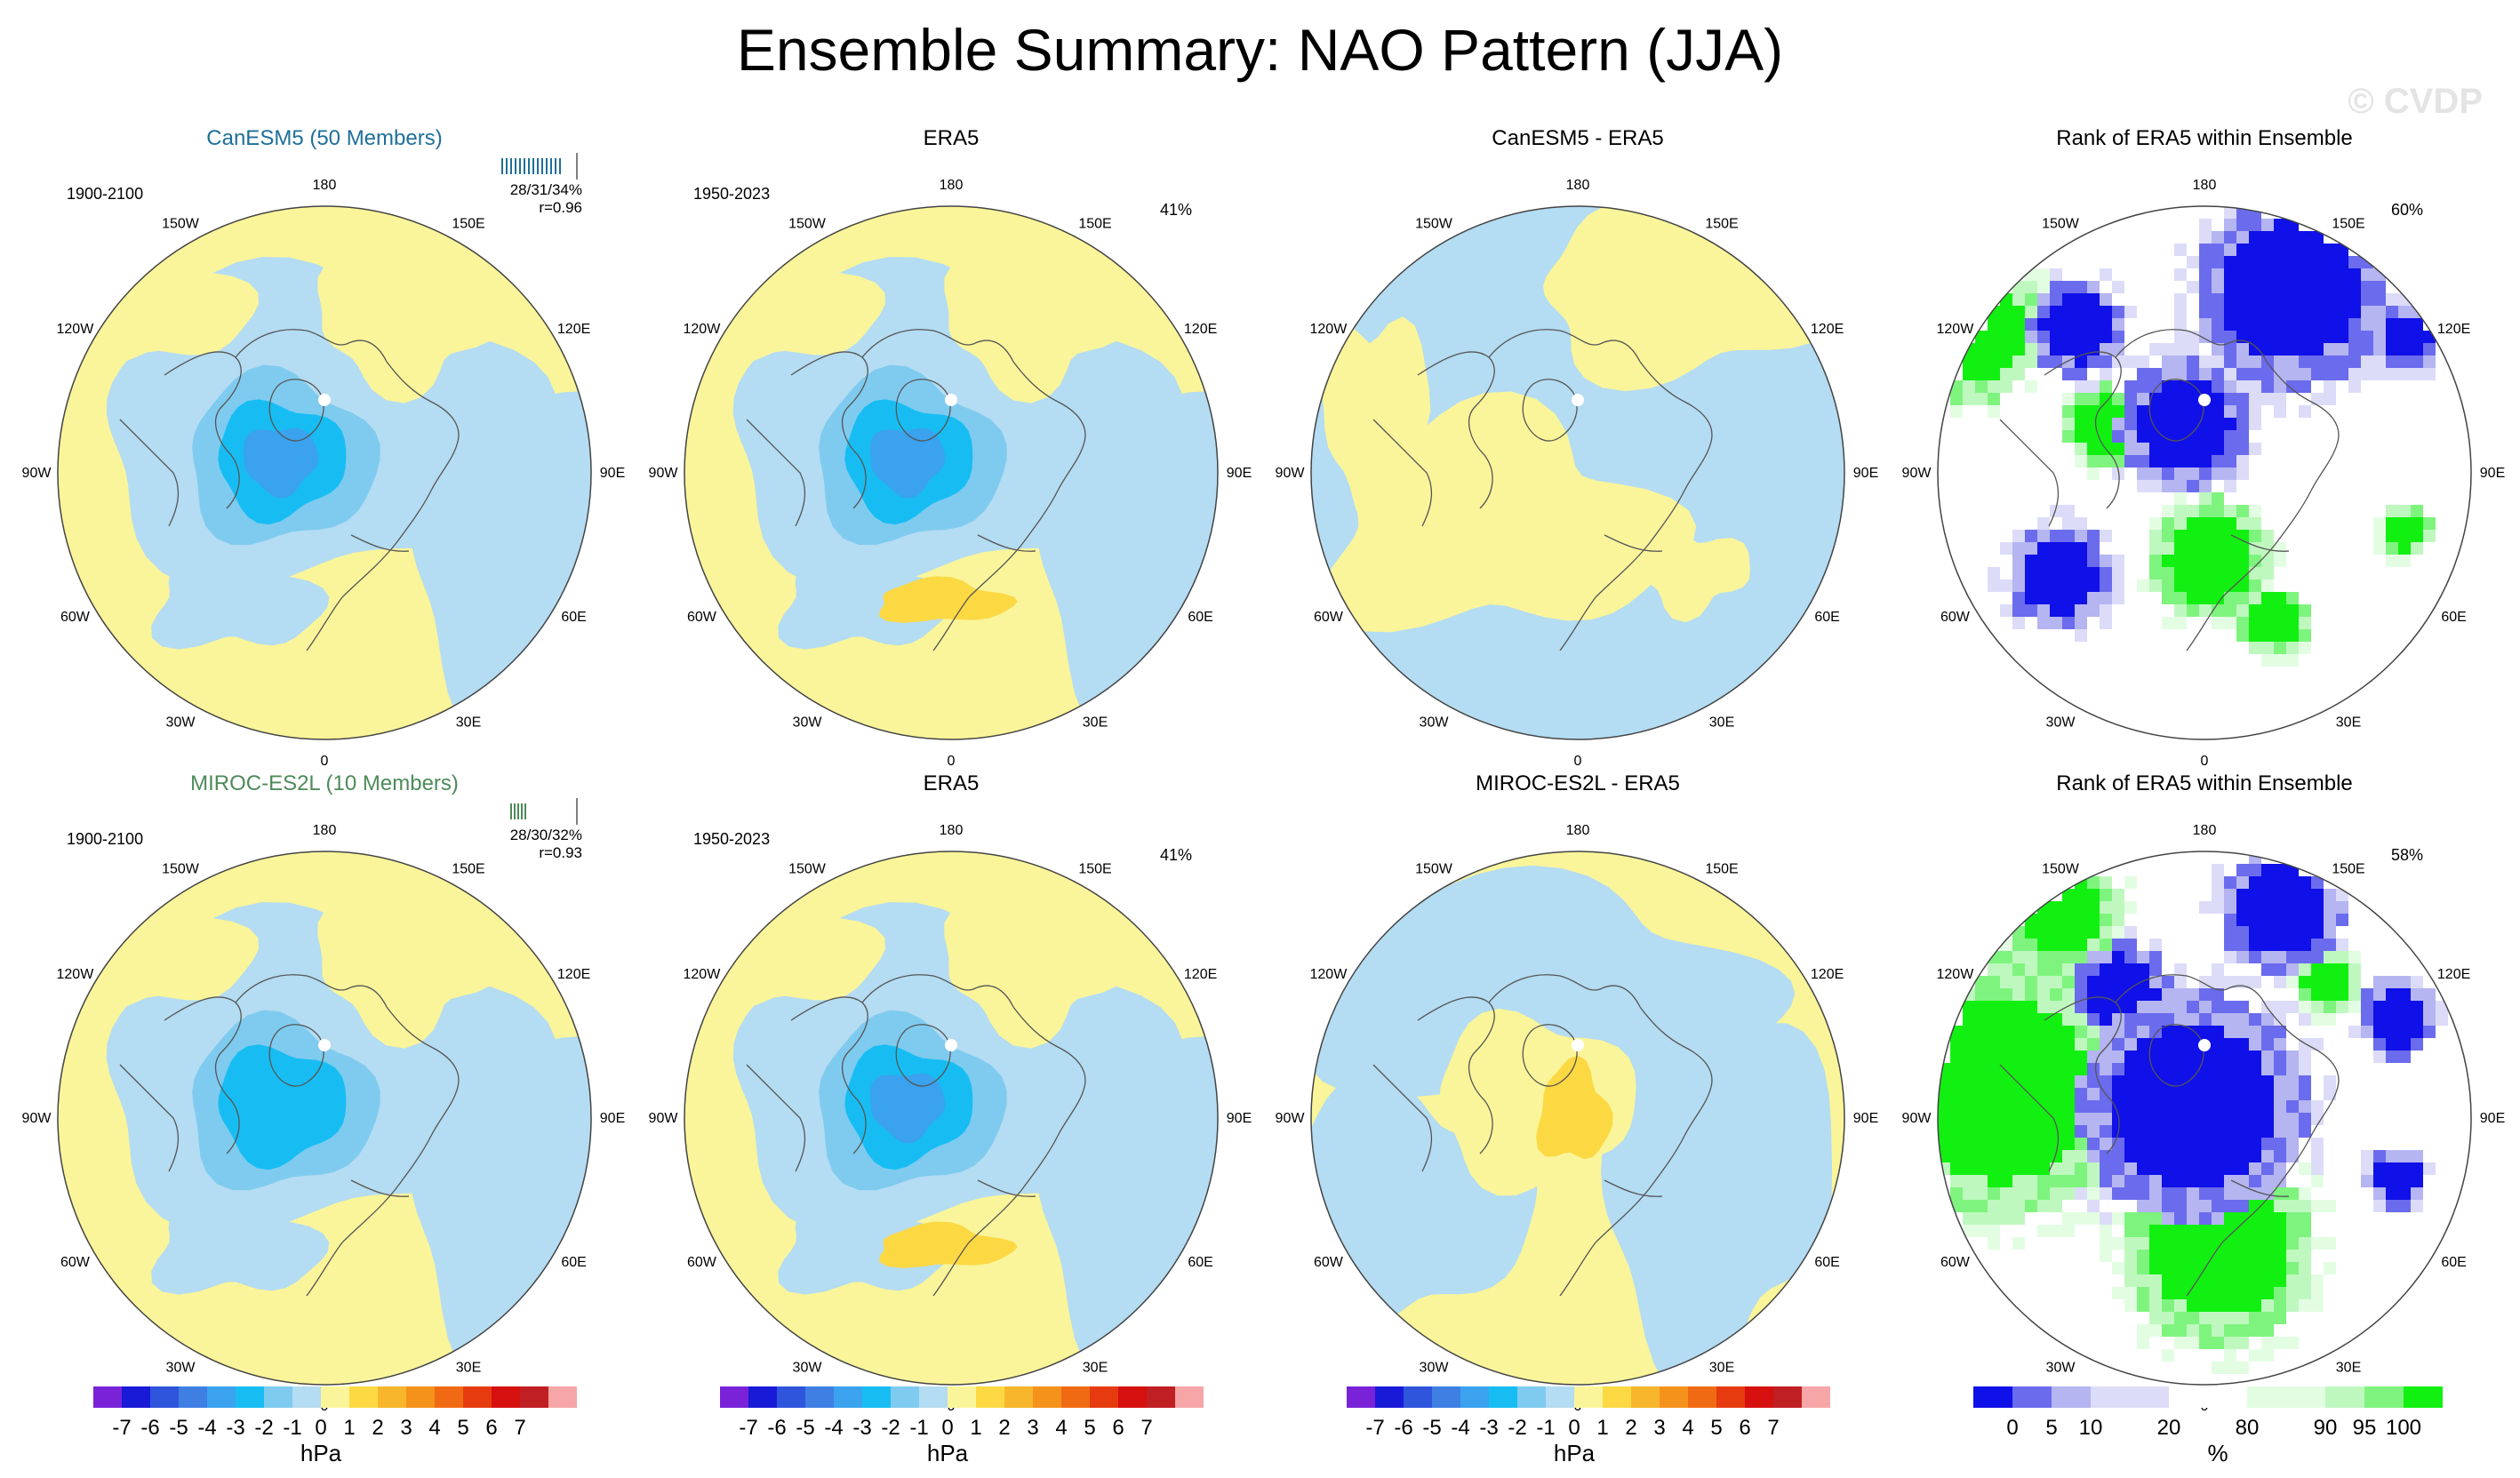 This screenshot has height=1478, width=2520. I want to click on longitude-label: 150E, so click(1721, 223).